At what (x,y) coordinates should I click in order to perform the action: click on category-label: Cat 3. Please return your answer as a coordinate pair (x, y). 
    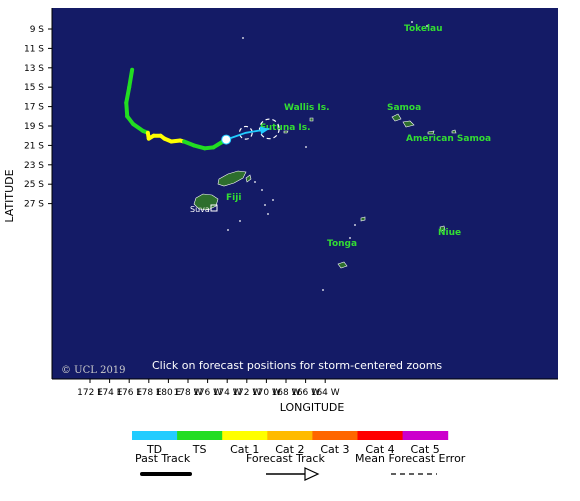
    Looking at the image, I should click on (334, 449).